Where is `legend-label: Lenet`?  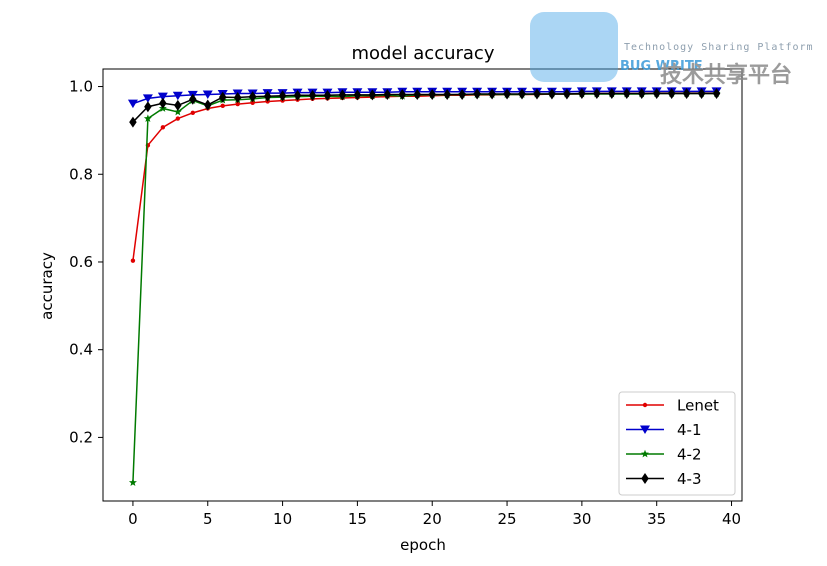
legend-label: Lenet is located at coordinates (698, 406).